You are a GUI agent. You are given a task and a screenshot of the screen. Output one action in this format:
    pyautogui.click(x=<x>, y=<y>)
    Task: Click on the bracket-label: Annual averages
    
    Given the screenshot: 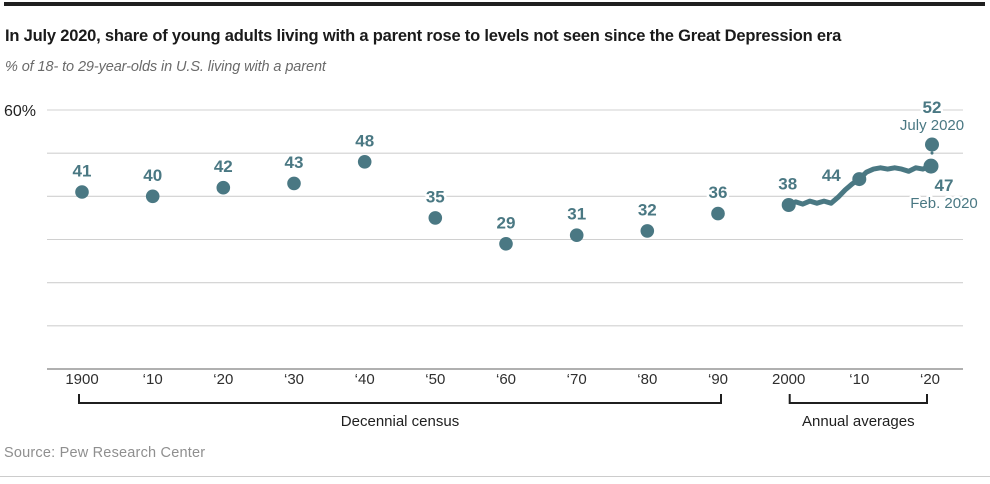 What is the action you would take?
    pyautogui.click(x=858, y=421)
    